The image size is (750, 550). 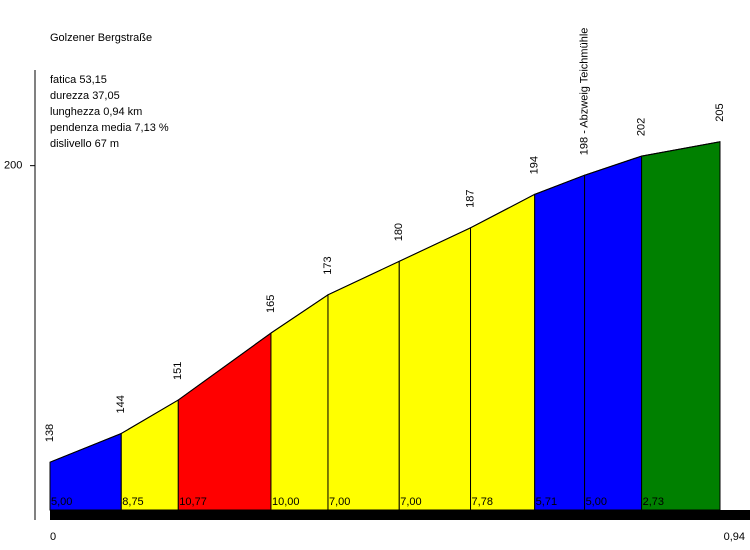 What do you see at coordinates (96, 112) in the screenshot?
I see `stat-line: lunghezza 0,94 km` at bounding box center [96, 112].